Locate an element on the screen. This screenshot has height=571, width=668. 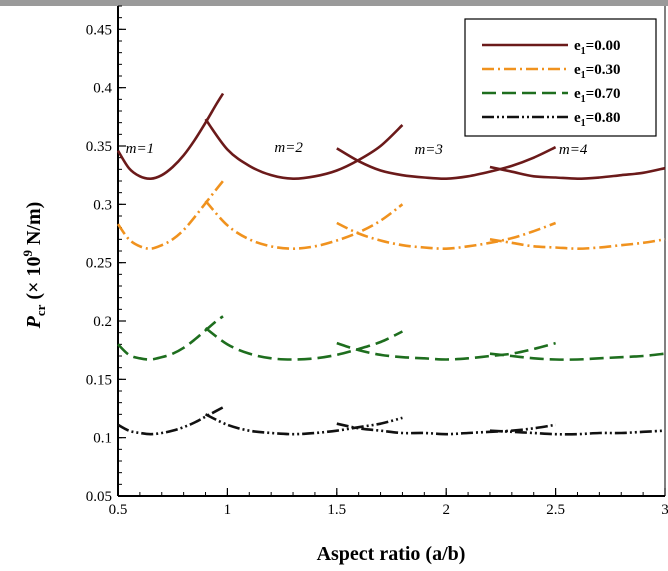
legend-label-1: e1=0.00 is located at coordinates (597, 47).